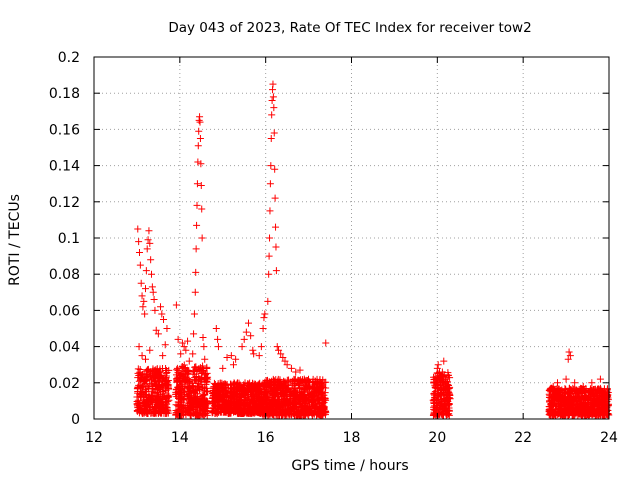 The height and width of the screenshot is (480, 640). I want to click on y-tick-label: 0.18, so click(64, 94).